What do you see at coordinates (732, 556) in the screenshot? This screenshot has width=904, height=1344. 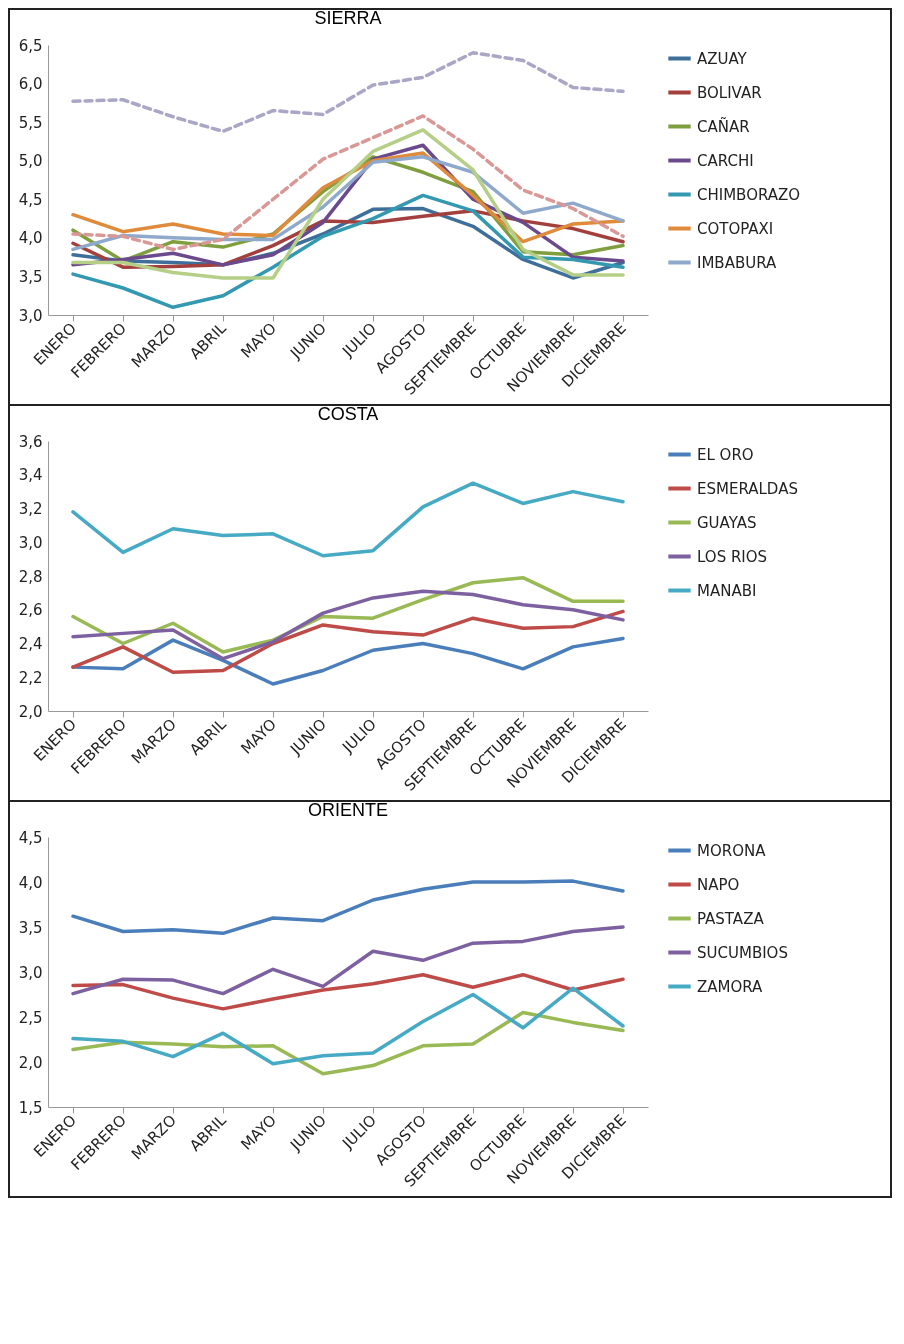 I see `legend-label: LOS RIOS` at bounding box center [732, 556].